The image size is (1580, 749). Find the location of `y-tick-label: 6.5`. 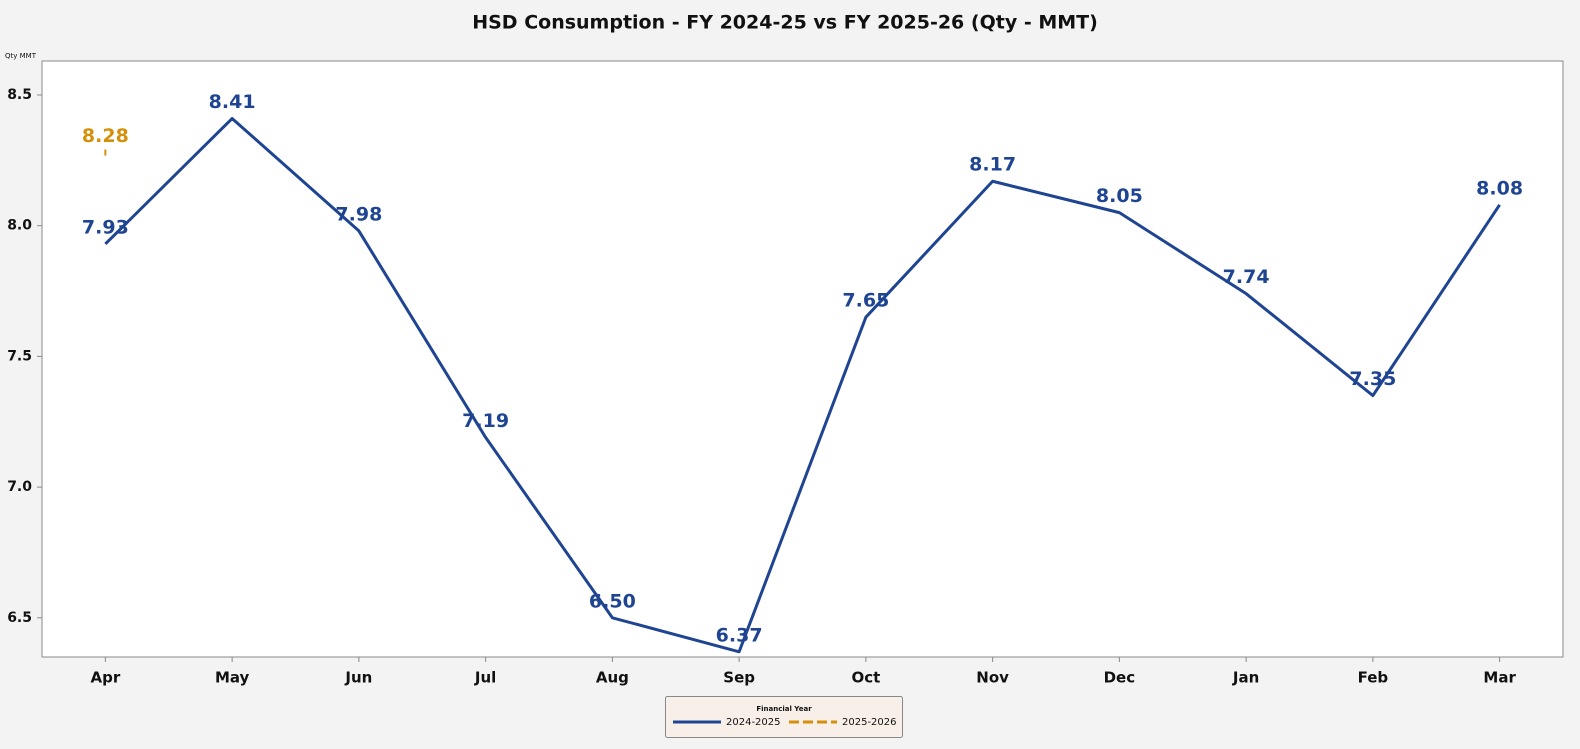

y-tick-label: 6.5 is located at coordinates (19, 618).